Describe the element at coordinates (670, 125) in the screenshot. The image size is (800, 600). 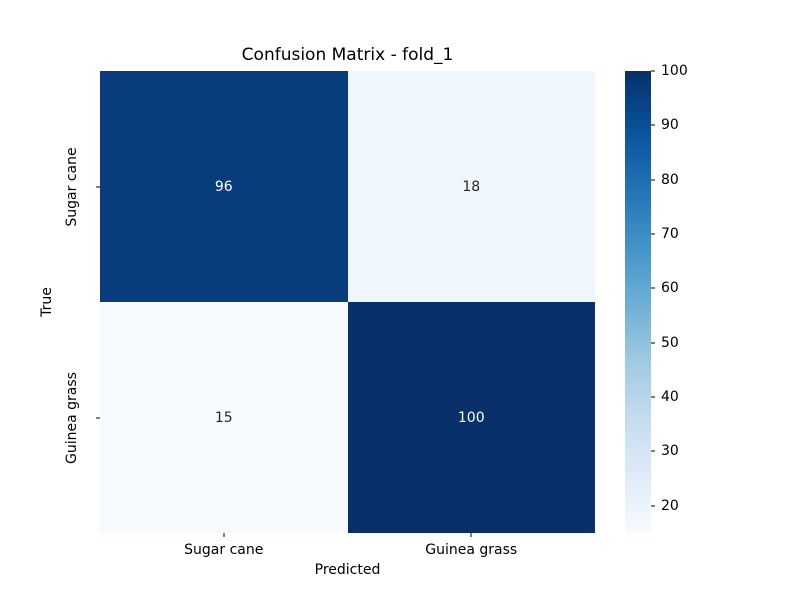
I see `colorbar-tick-label: 90` at that location.